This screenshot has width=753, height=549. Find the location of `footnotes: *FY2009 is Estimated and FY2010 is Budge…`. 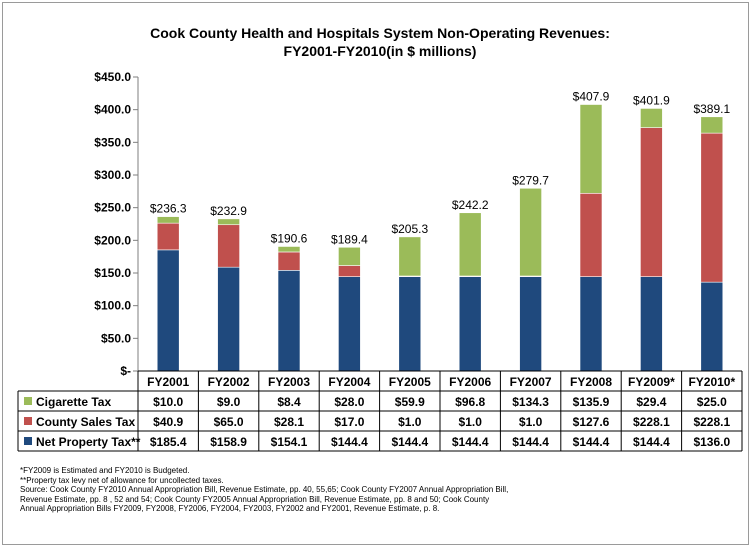

footnotes: *FY2009 is Estimated and FY2010 is Budge… is located at coordinates (370, 490).